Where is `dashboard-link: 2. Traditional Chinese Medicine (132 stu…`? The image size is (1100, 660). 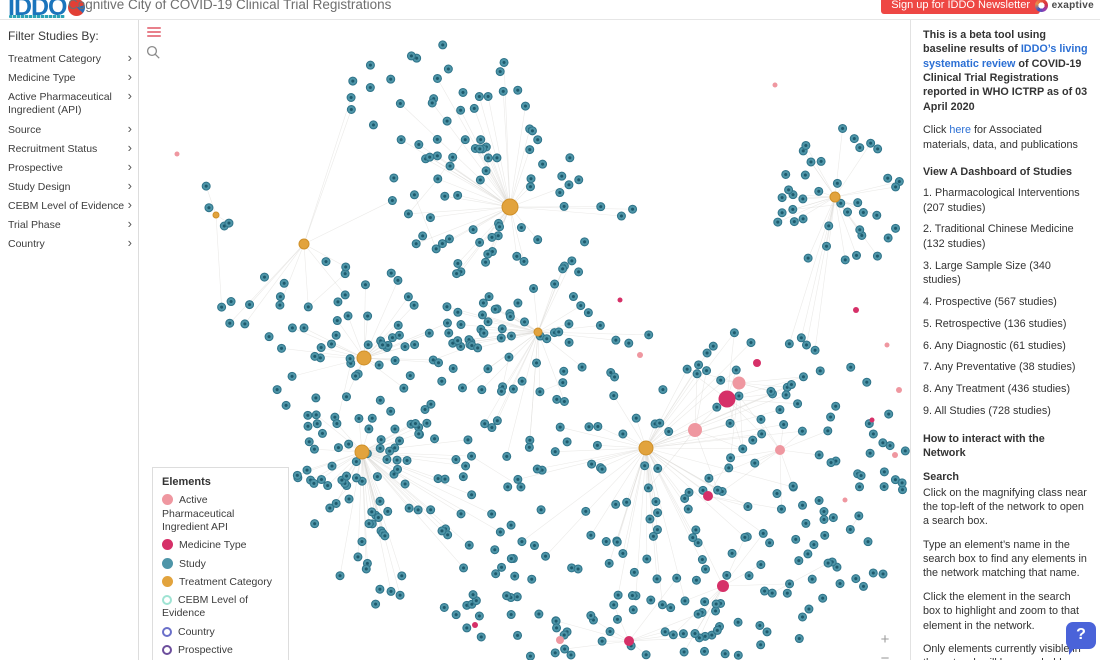
dashboard-link: 2. Traditional Chinese Medicine (132 stu… is located at coordinates (998, 236).